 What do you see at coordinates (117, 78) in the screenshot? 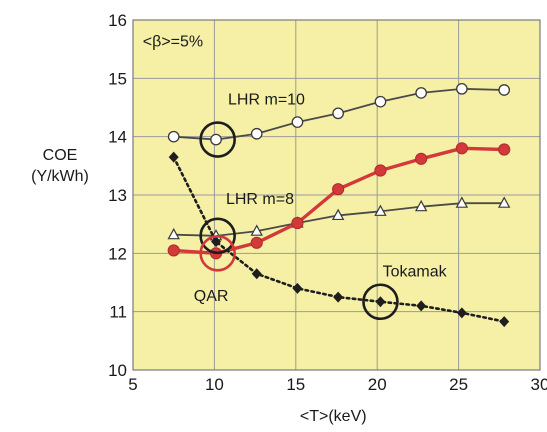
I see `y-tick-label: 15` at bounding box center [117, 78].